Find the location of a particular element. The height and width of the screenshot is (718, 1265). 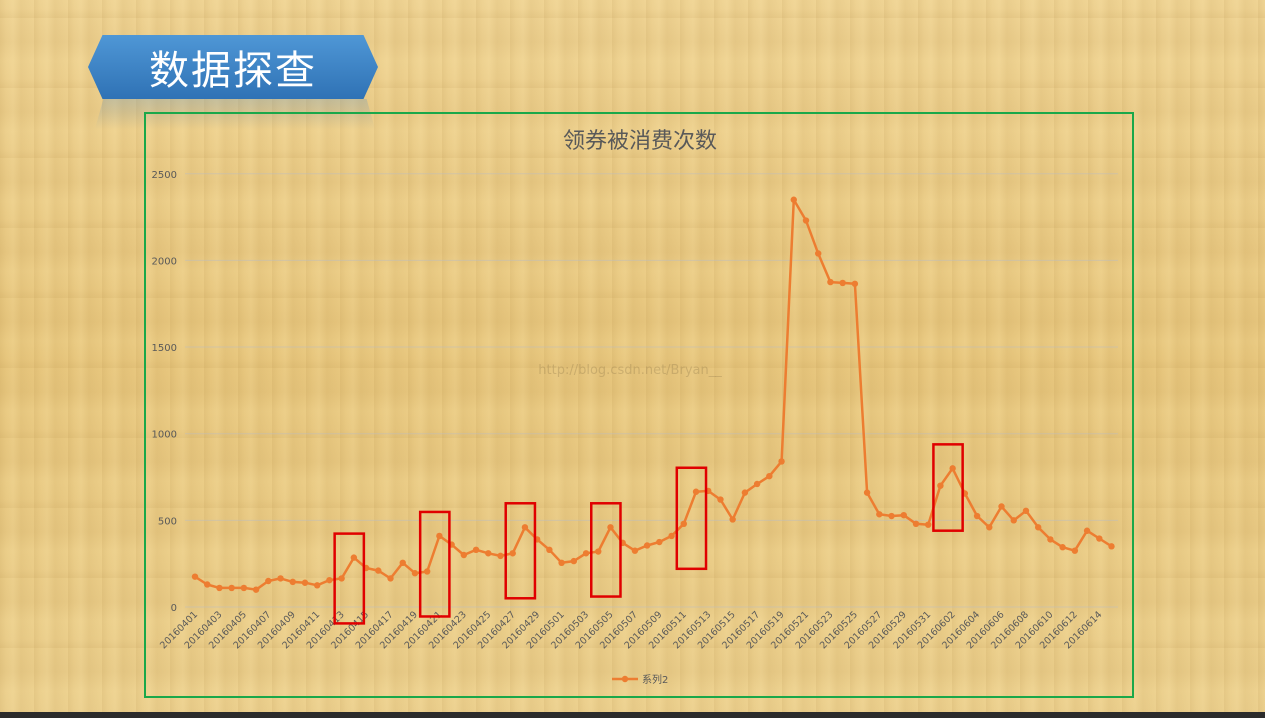

y-tick-label: 1000 is located at coordinates (164, 435).